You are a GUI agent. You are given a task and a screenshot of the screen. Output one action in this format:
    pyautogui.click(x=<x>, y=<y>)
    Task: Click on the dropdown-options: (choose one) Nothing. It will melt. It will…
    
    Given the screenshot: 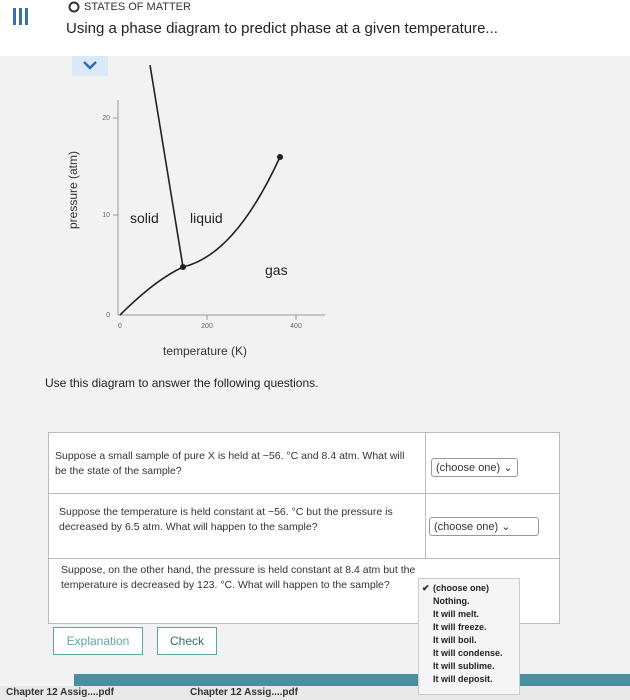 What is the action you would take?
    pyautogui.click(x=468, y=634)
    